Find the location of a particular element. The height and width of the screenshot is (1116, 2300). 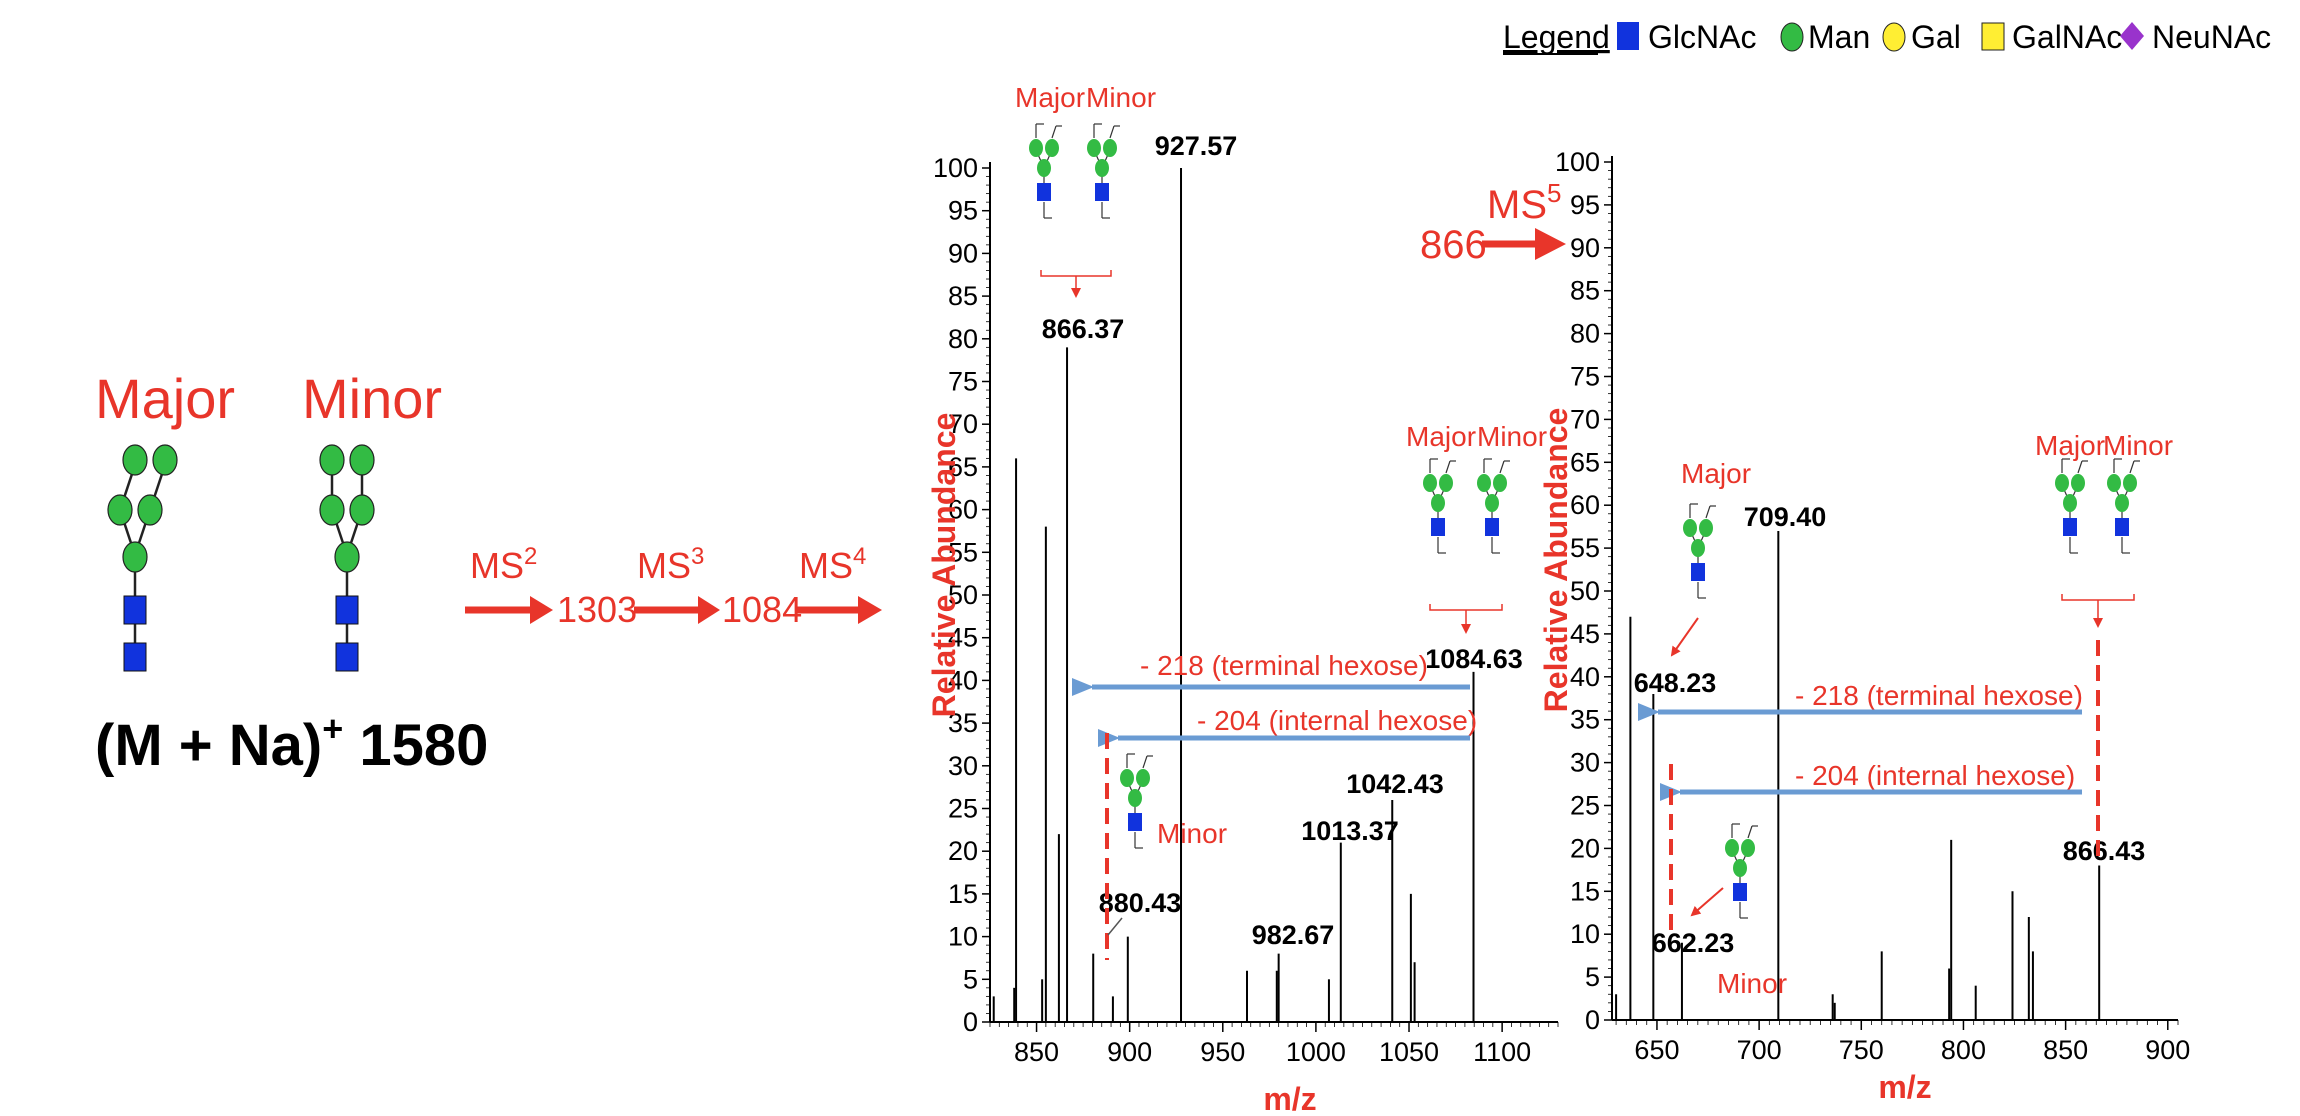

ms4-x-axis-title: m/z is located at coordinates (1289, 1098).